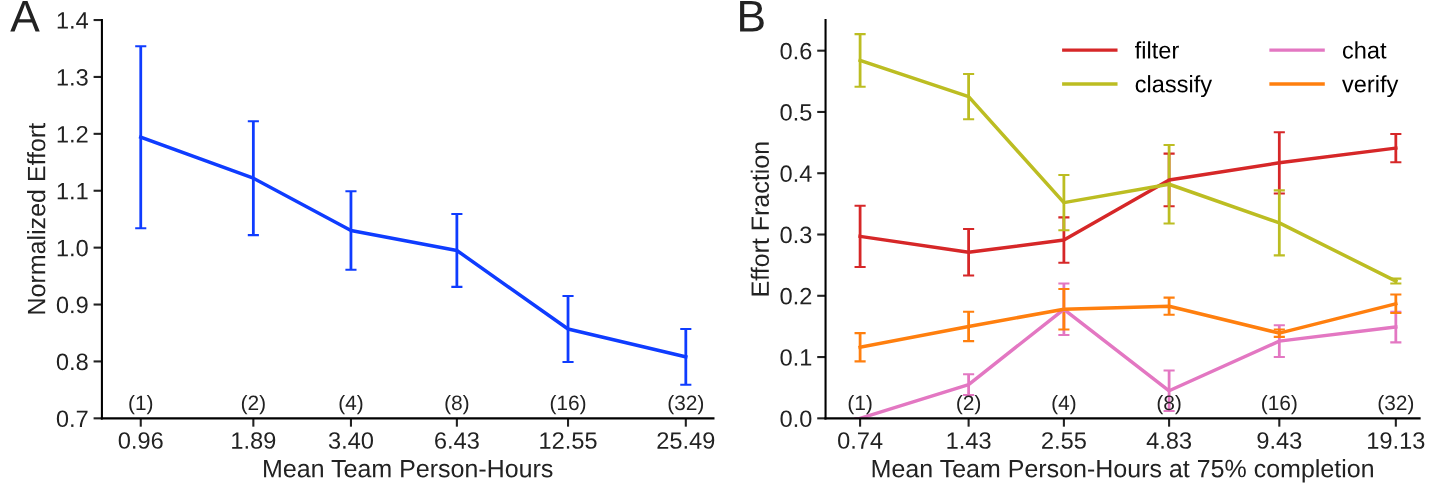 The image size is (1456, 501). Describe the element at coordinates (796, 419) in the screenshot. I see `y-tick-label: 0.0` at that location.